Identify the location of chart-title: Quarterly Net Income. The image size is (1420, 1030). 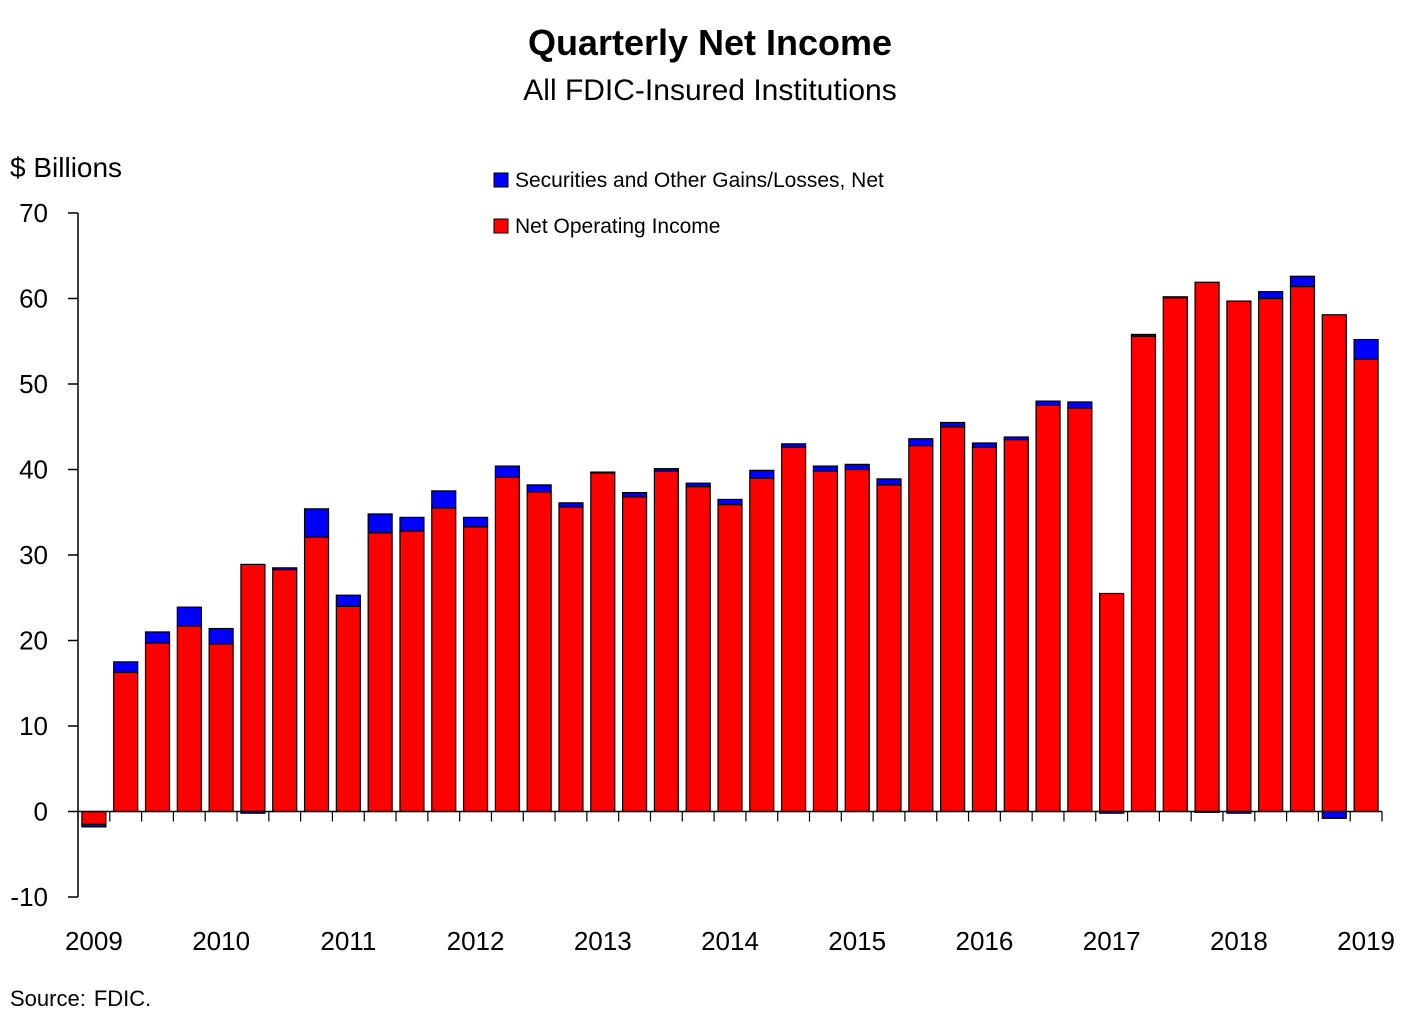
(710, 42).